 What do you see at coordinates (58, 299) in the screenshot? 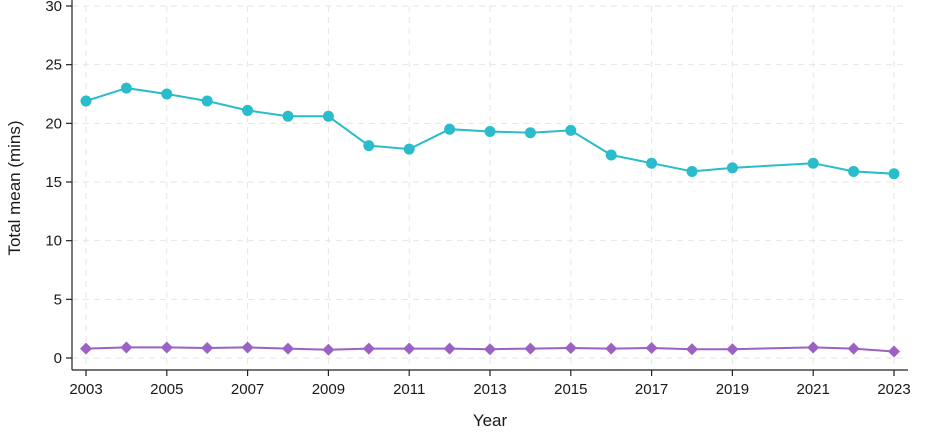
I see `y-tick-label: 5` at bounding box center [58, 299].